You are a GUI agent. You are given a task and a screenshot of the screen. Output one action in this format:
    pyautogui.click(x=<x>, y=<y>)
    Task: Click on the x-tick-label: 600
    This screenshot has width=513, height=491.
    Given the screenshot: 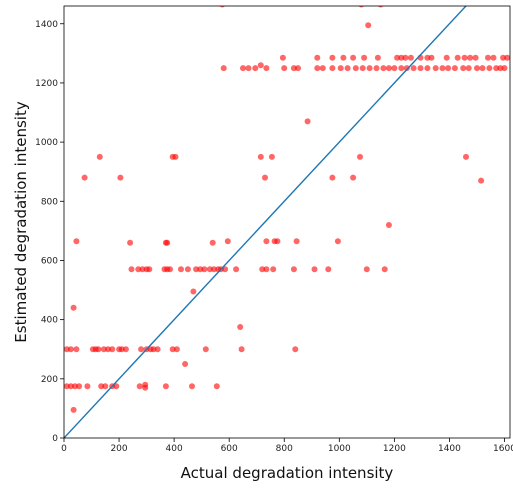 What is the action you would take?
    pyautogui.click(x=229, y=449)
    